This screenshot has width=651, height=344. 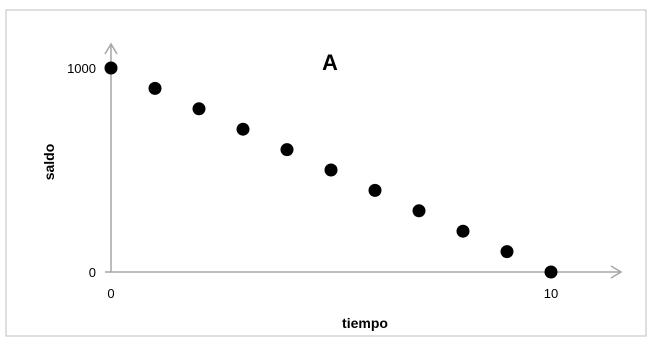 What do you see at coordinates (49, 162) in the screenshot?
I see `y-axis-label: saldo` at bounding box center [49, 162].